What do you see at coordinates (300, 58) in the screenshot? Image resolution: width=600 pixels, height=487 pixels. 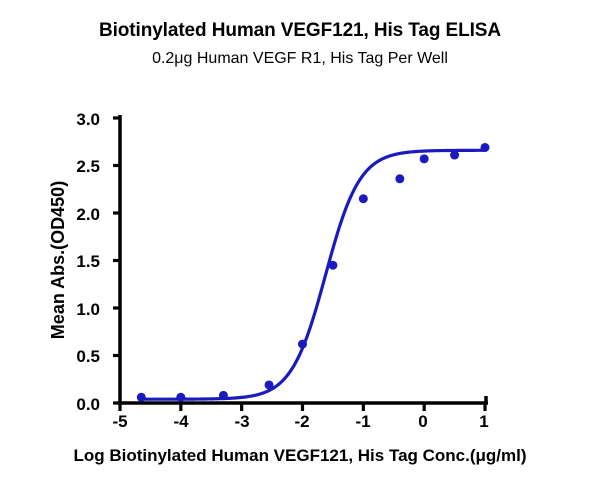 I see `chart-subtitle: 0.2μg Human VEGF R1, His Tag Per Well` at bounding box center [300, 58].